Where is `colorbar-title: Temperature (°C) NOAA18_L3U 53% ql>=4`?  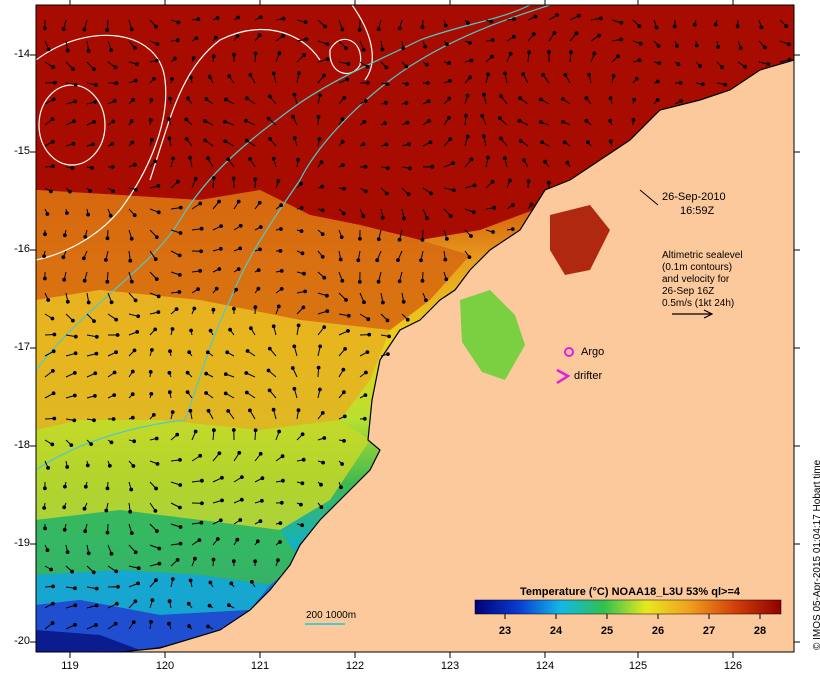 colorbar-title: Temperature (°C) NOAA18_L3U 53% ql>=4 is located at coordinates (630, 592).